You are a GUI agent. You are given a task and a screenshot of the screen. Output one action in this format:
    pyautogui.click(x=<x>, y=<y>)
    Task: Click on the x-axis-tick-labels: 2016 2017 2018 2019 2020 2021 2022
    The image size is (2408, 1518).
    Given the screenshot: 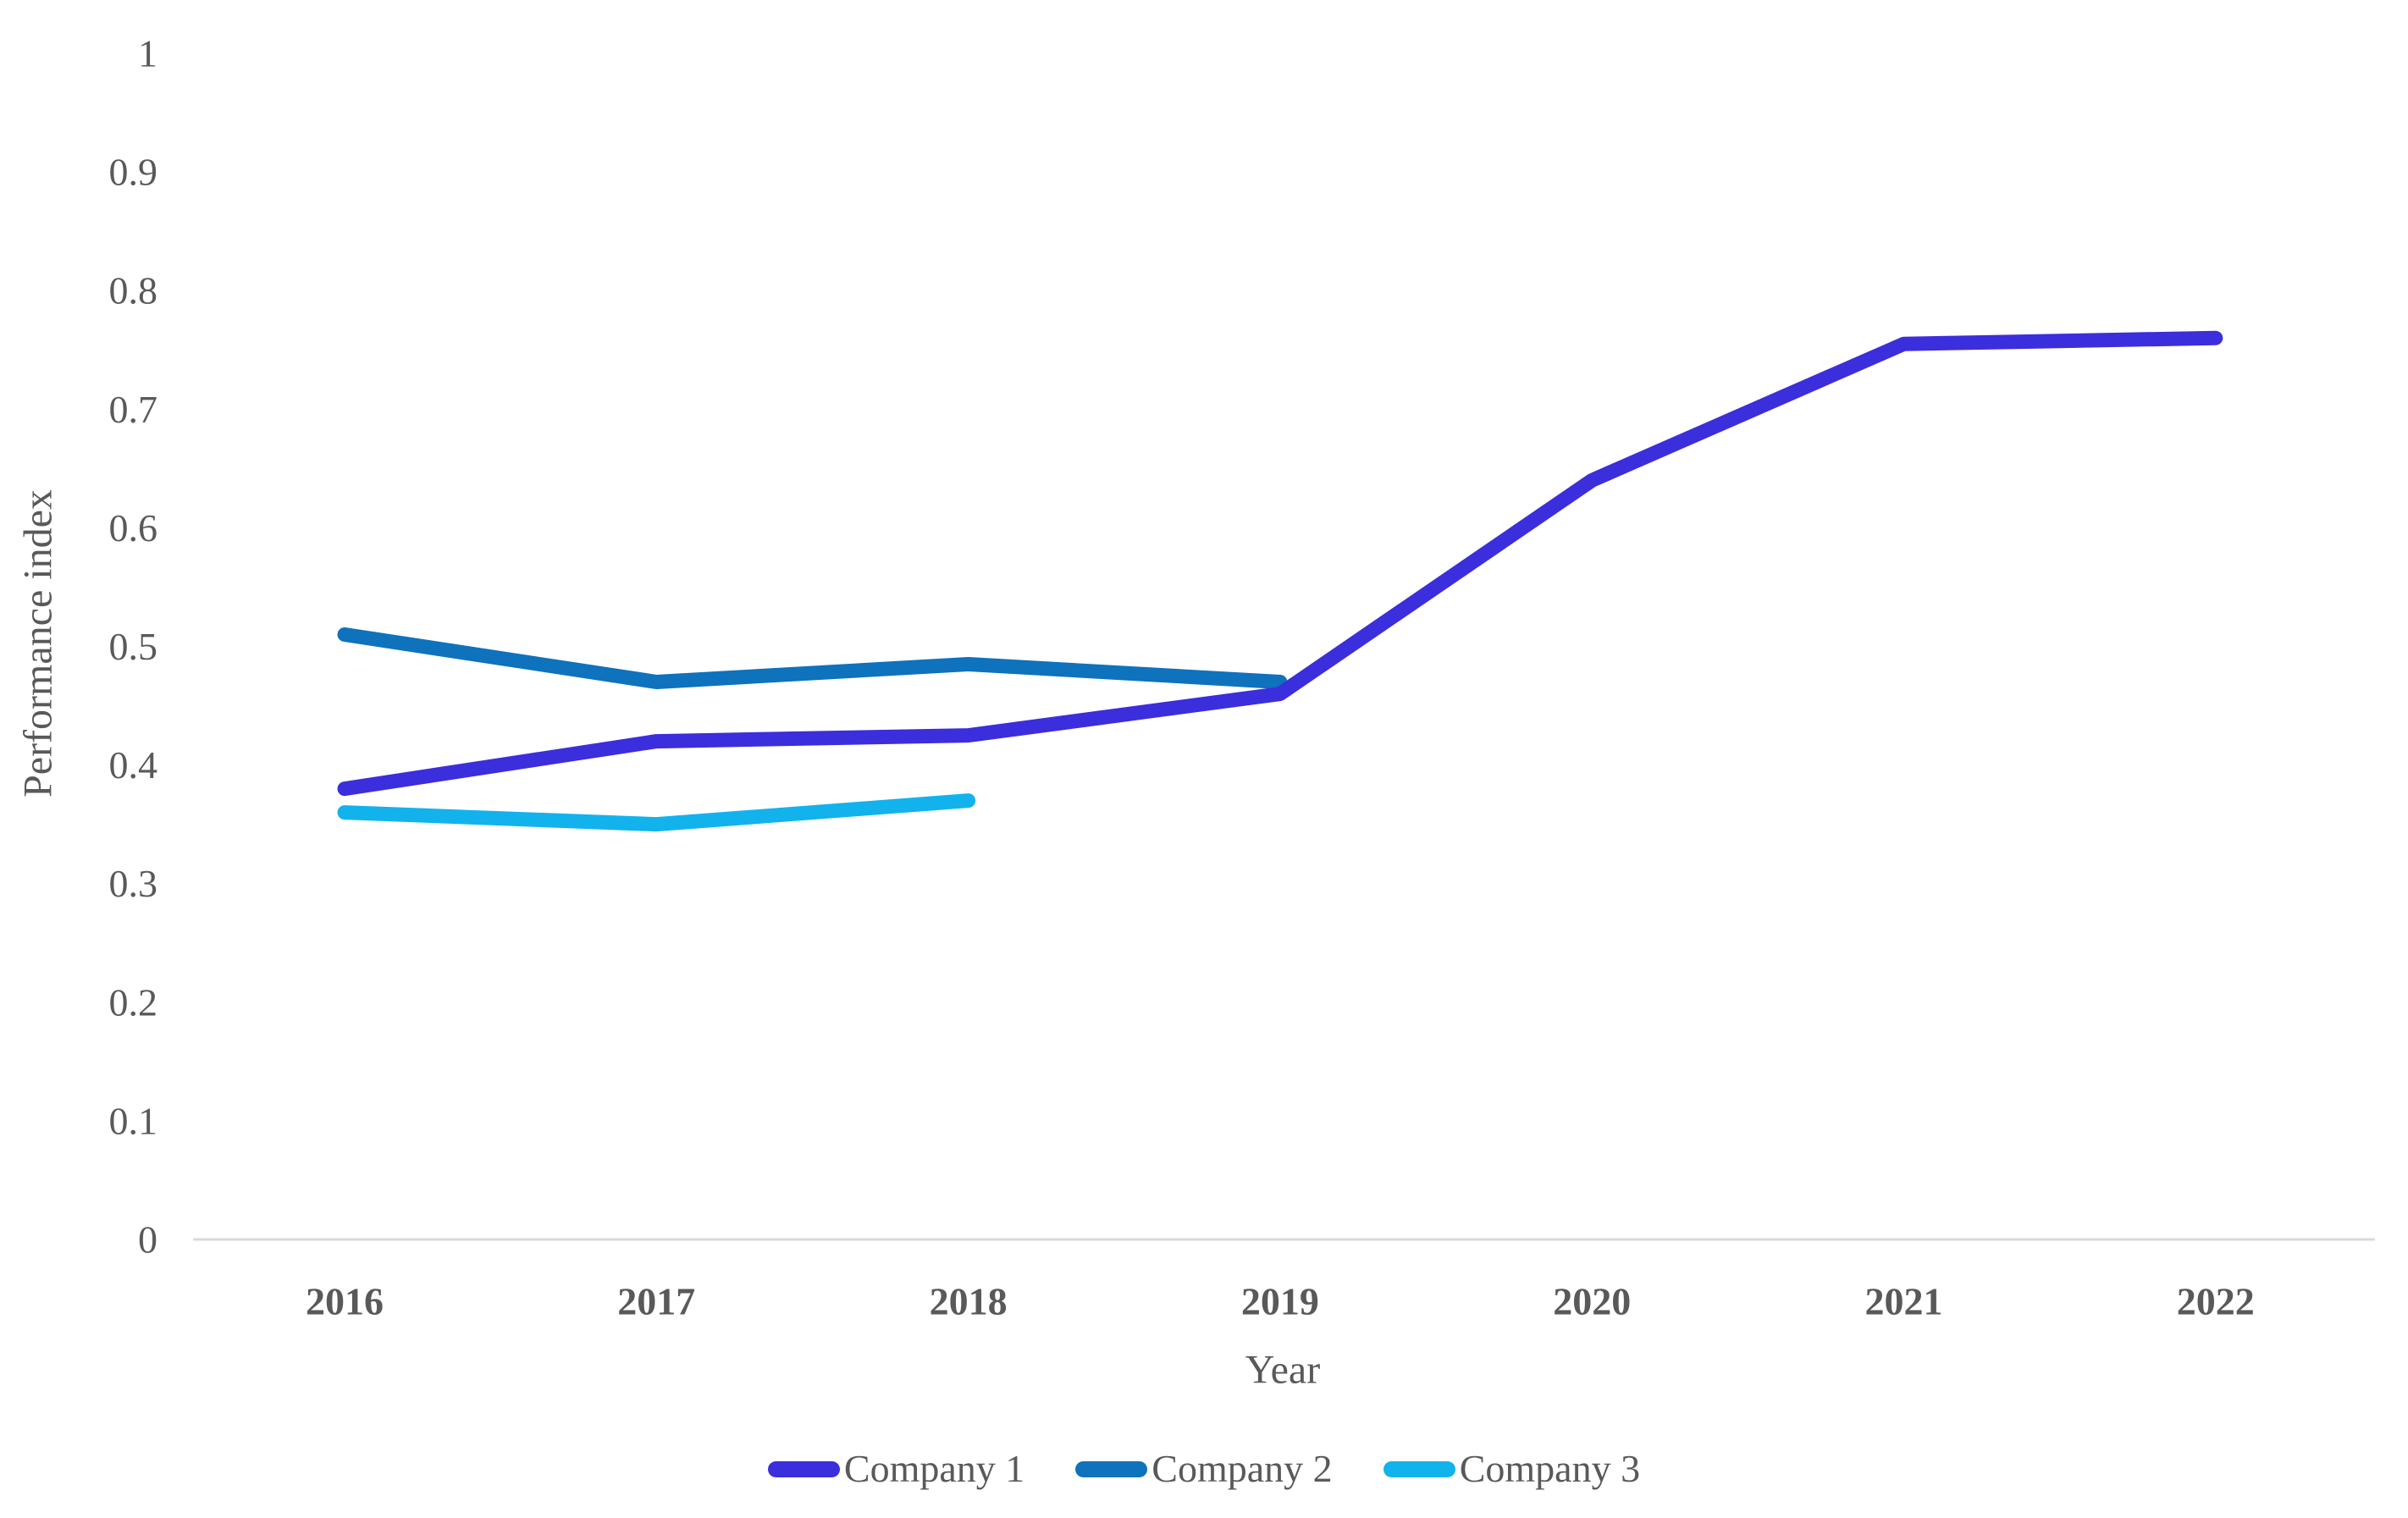 What is the action you would take?
    pyautogui.click(x=1280, y=1301)
    